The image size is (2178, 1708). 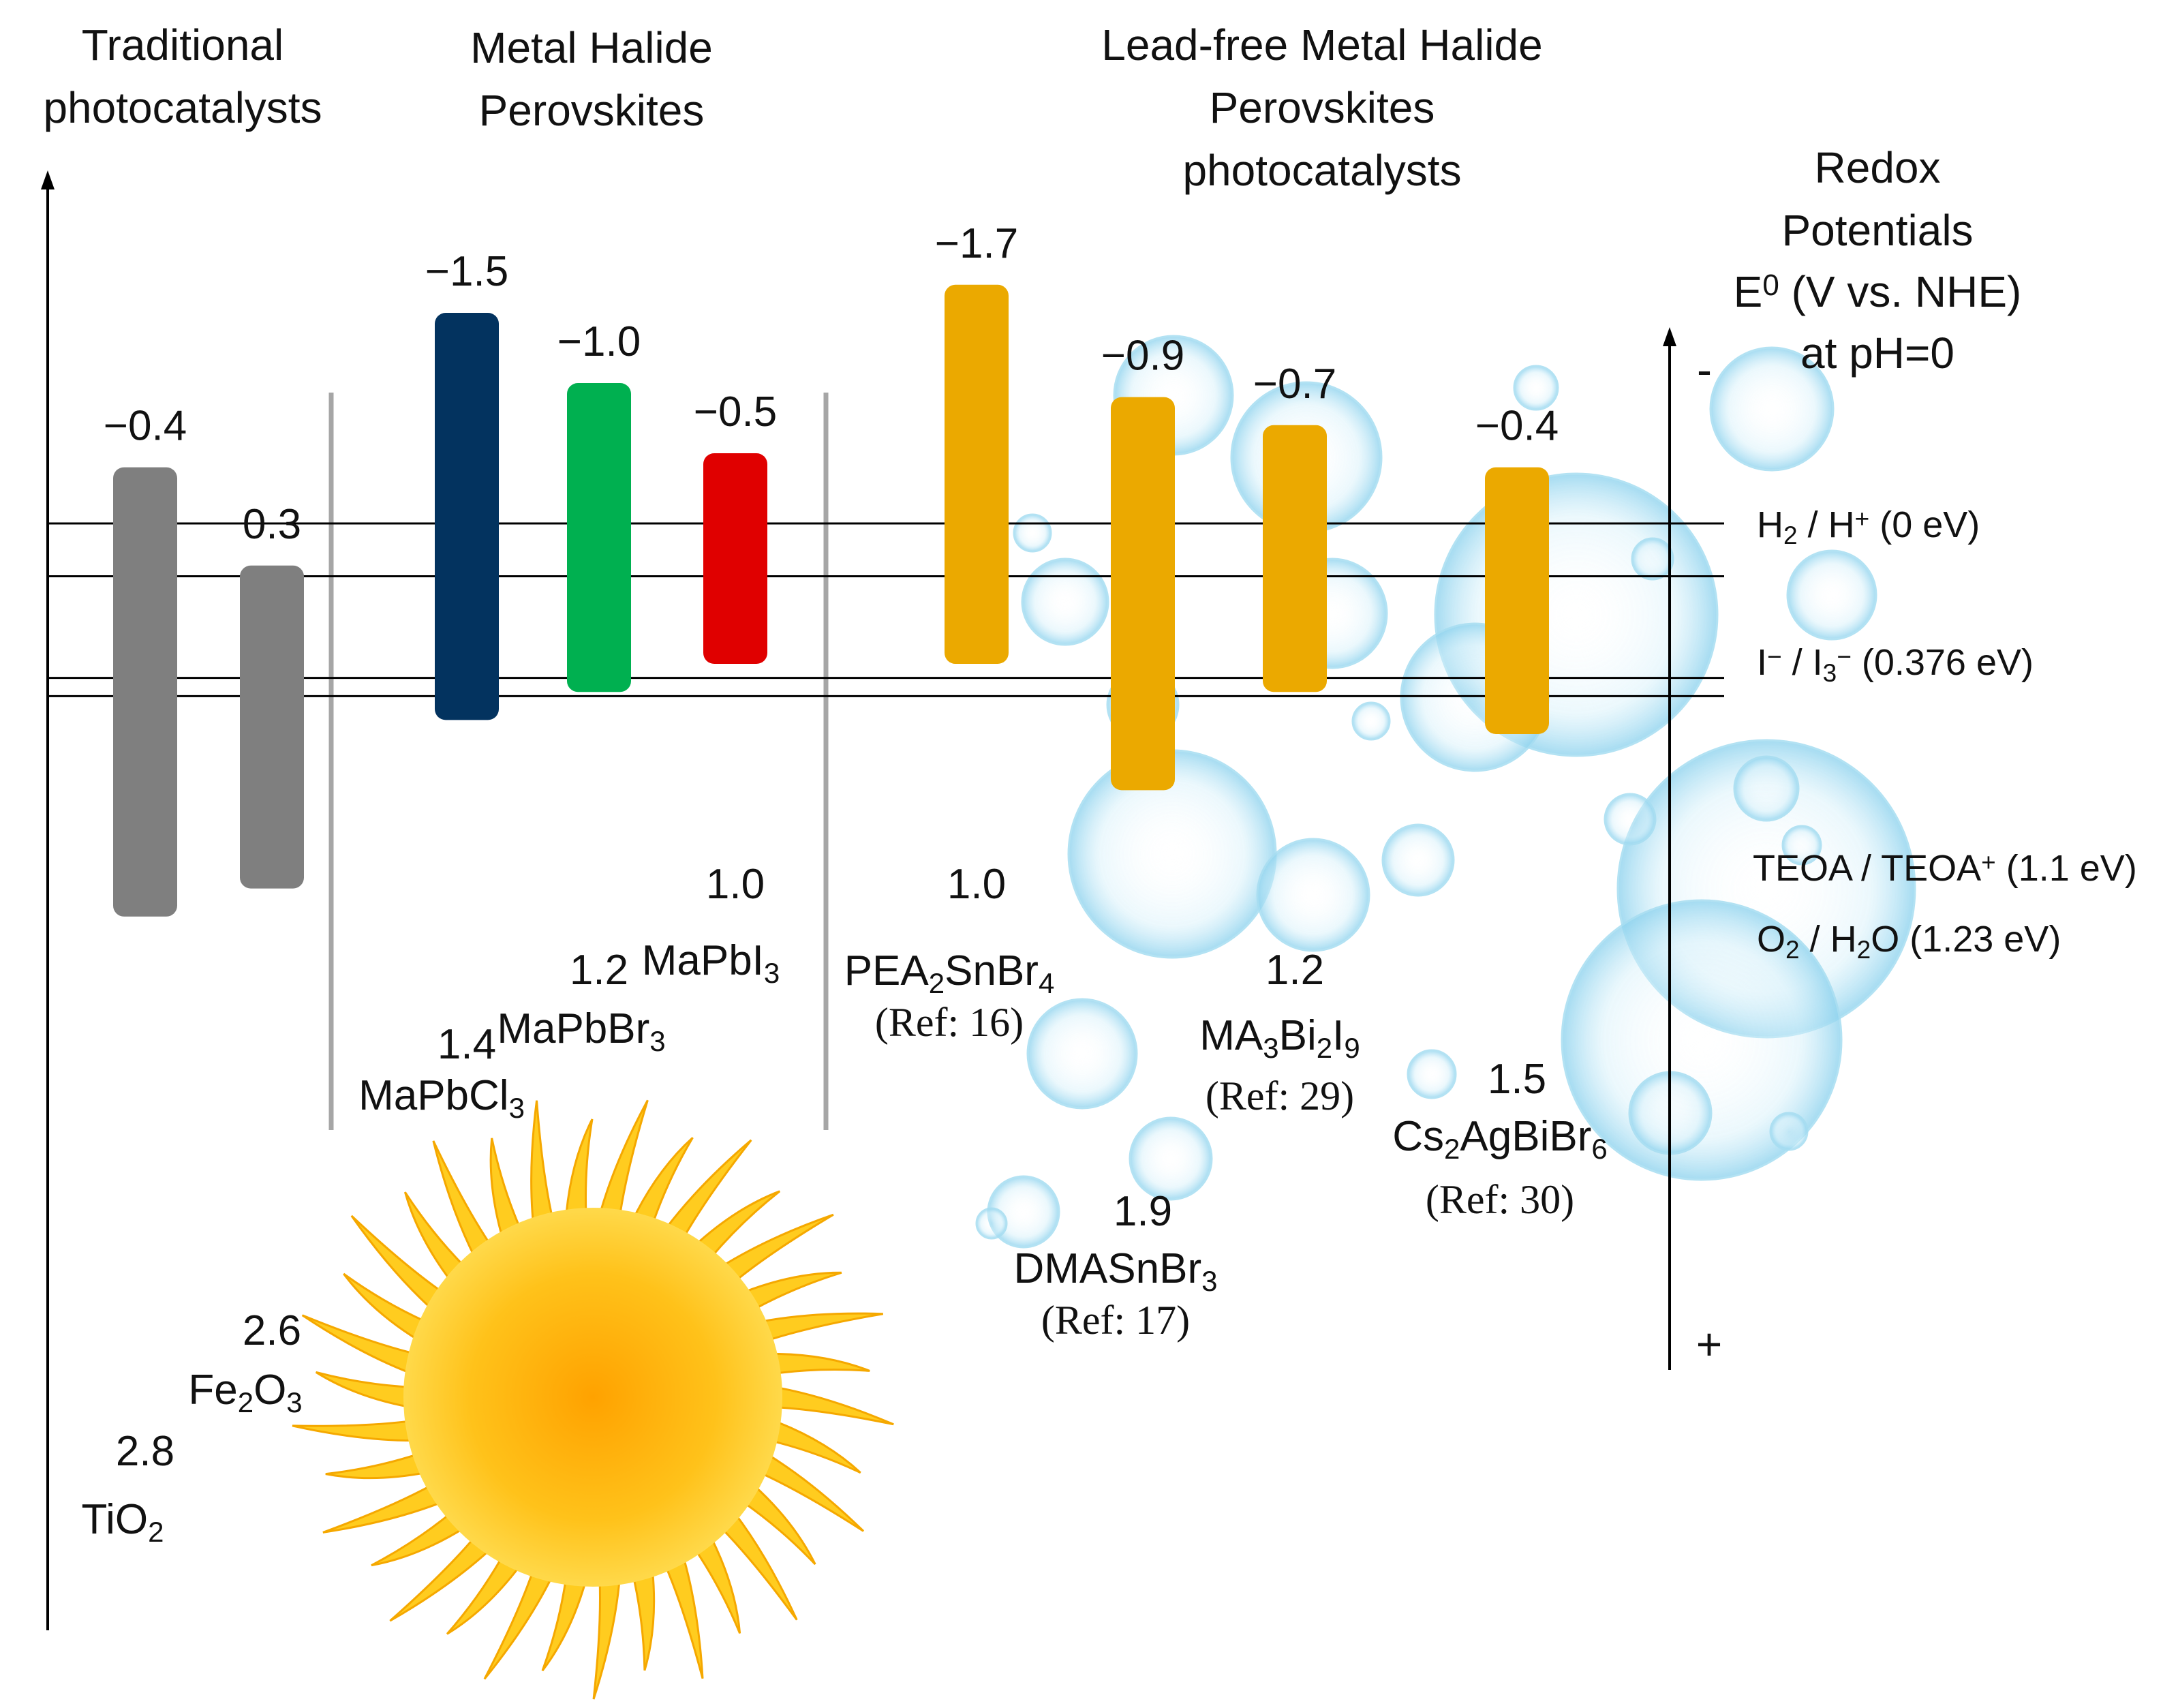 I want to click on redox-title-line-2: Potentials, so click(x=1877, y=230).